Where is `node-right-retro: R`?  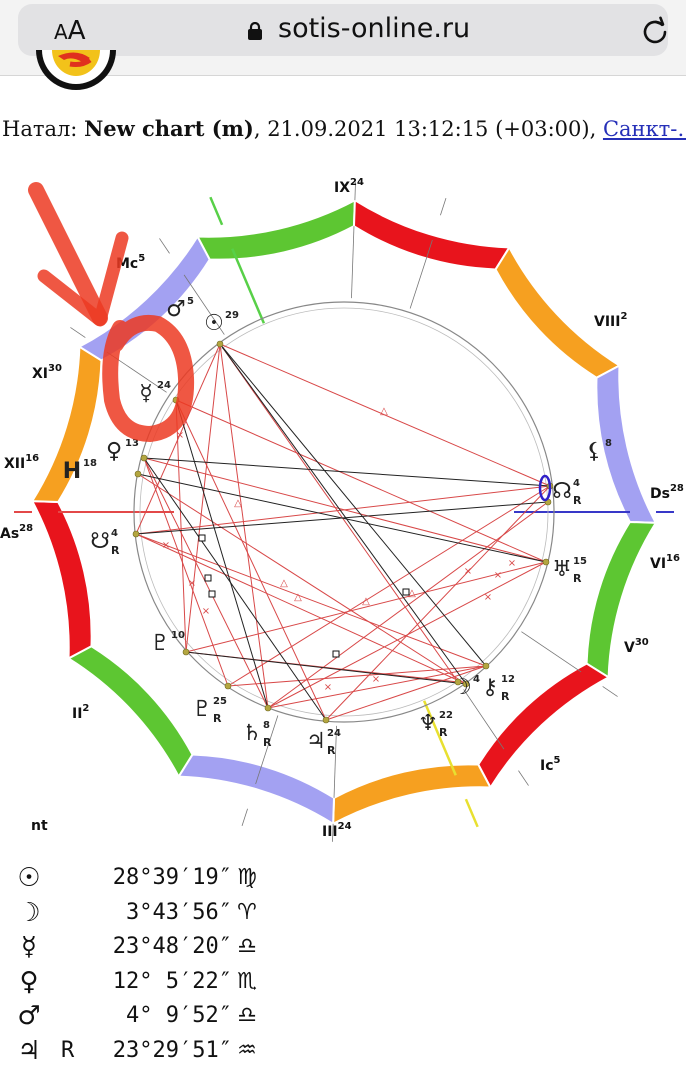 node-right-retro: R is located at coordinates (577, 500).